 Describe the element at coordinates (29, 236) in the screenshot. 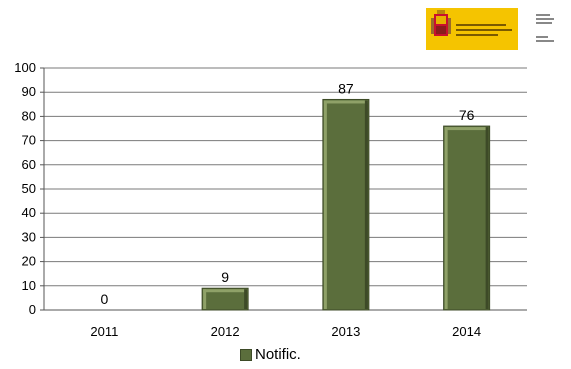

I see `y-tick-label: 30` at that location.